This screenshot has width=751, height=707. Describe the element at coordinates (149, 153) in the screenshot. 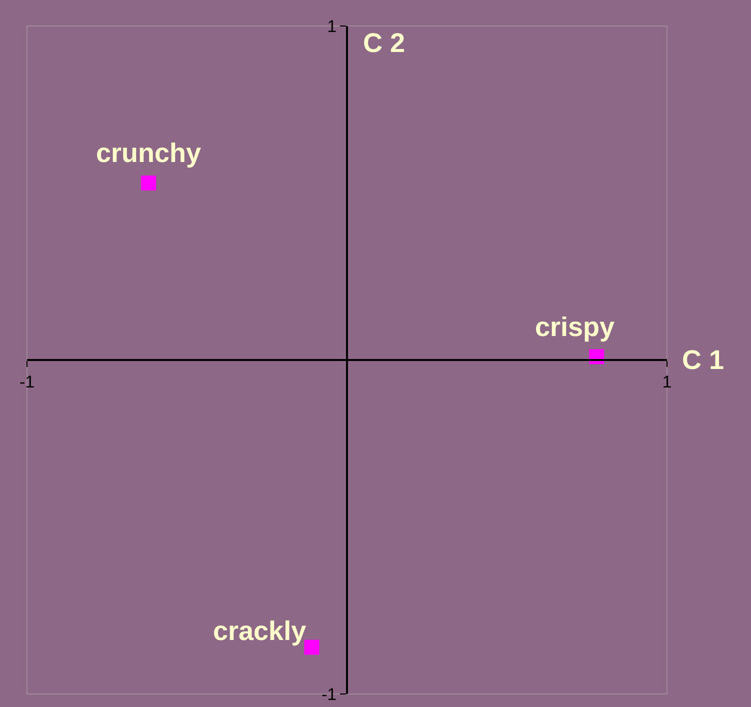

I see `annotation: crunchy` at that location.